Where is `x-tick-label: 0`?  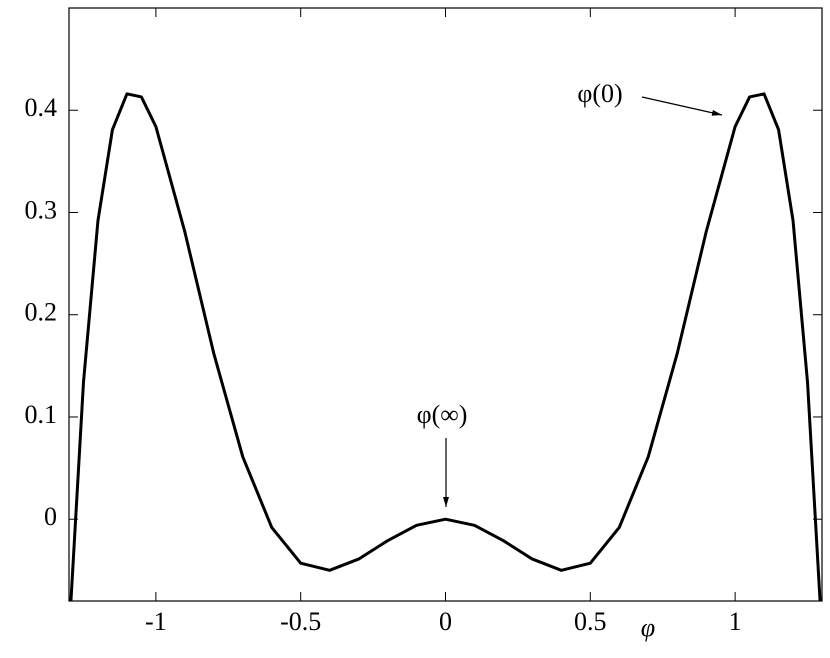
x-tick-label: 0 is located at coordinates (445, 621).